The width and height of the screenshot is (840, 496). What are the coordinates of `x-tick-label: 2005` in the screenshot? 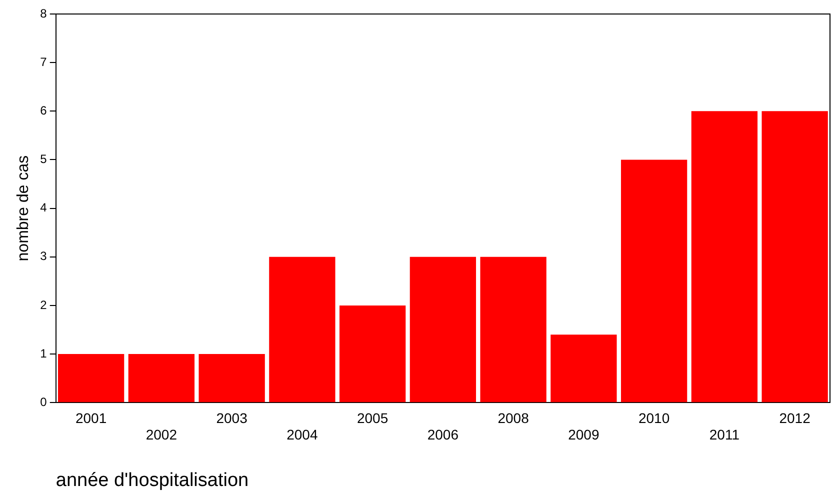 It's located at (372, 418).